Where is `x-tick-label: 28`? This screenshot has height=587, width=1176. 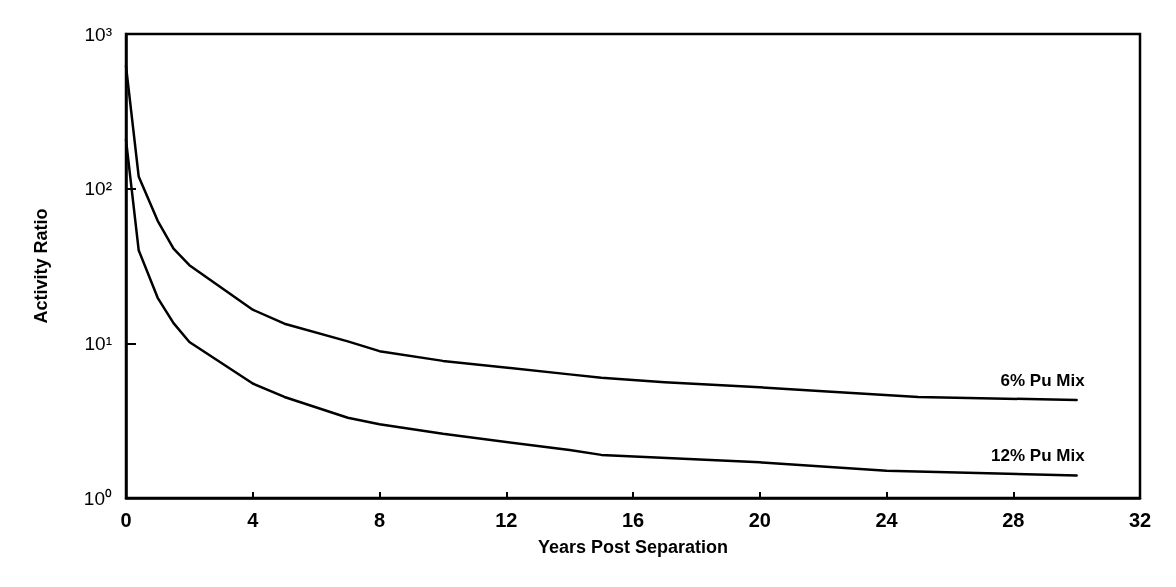 x-tick-label: 28 is located at coordinates (1013, 520).